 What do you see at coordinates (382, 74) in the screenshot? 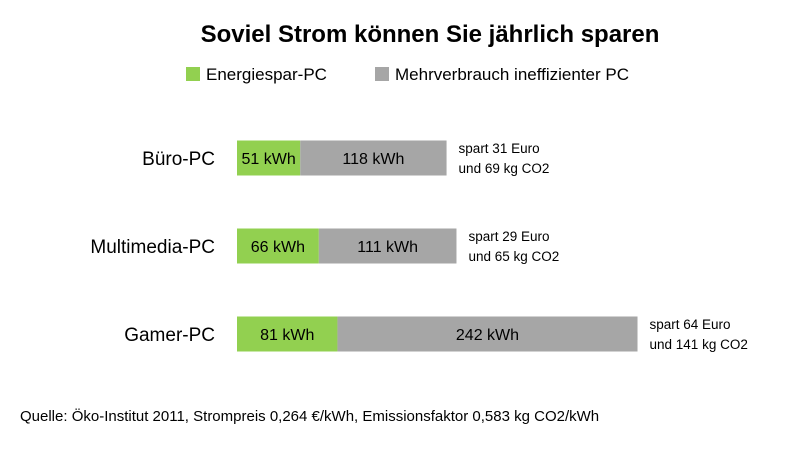
I see `legend-swatch-mehrverbrauch` at bounding box center [382, 74].